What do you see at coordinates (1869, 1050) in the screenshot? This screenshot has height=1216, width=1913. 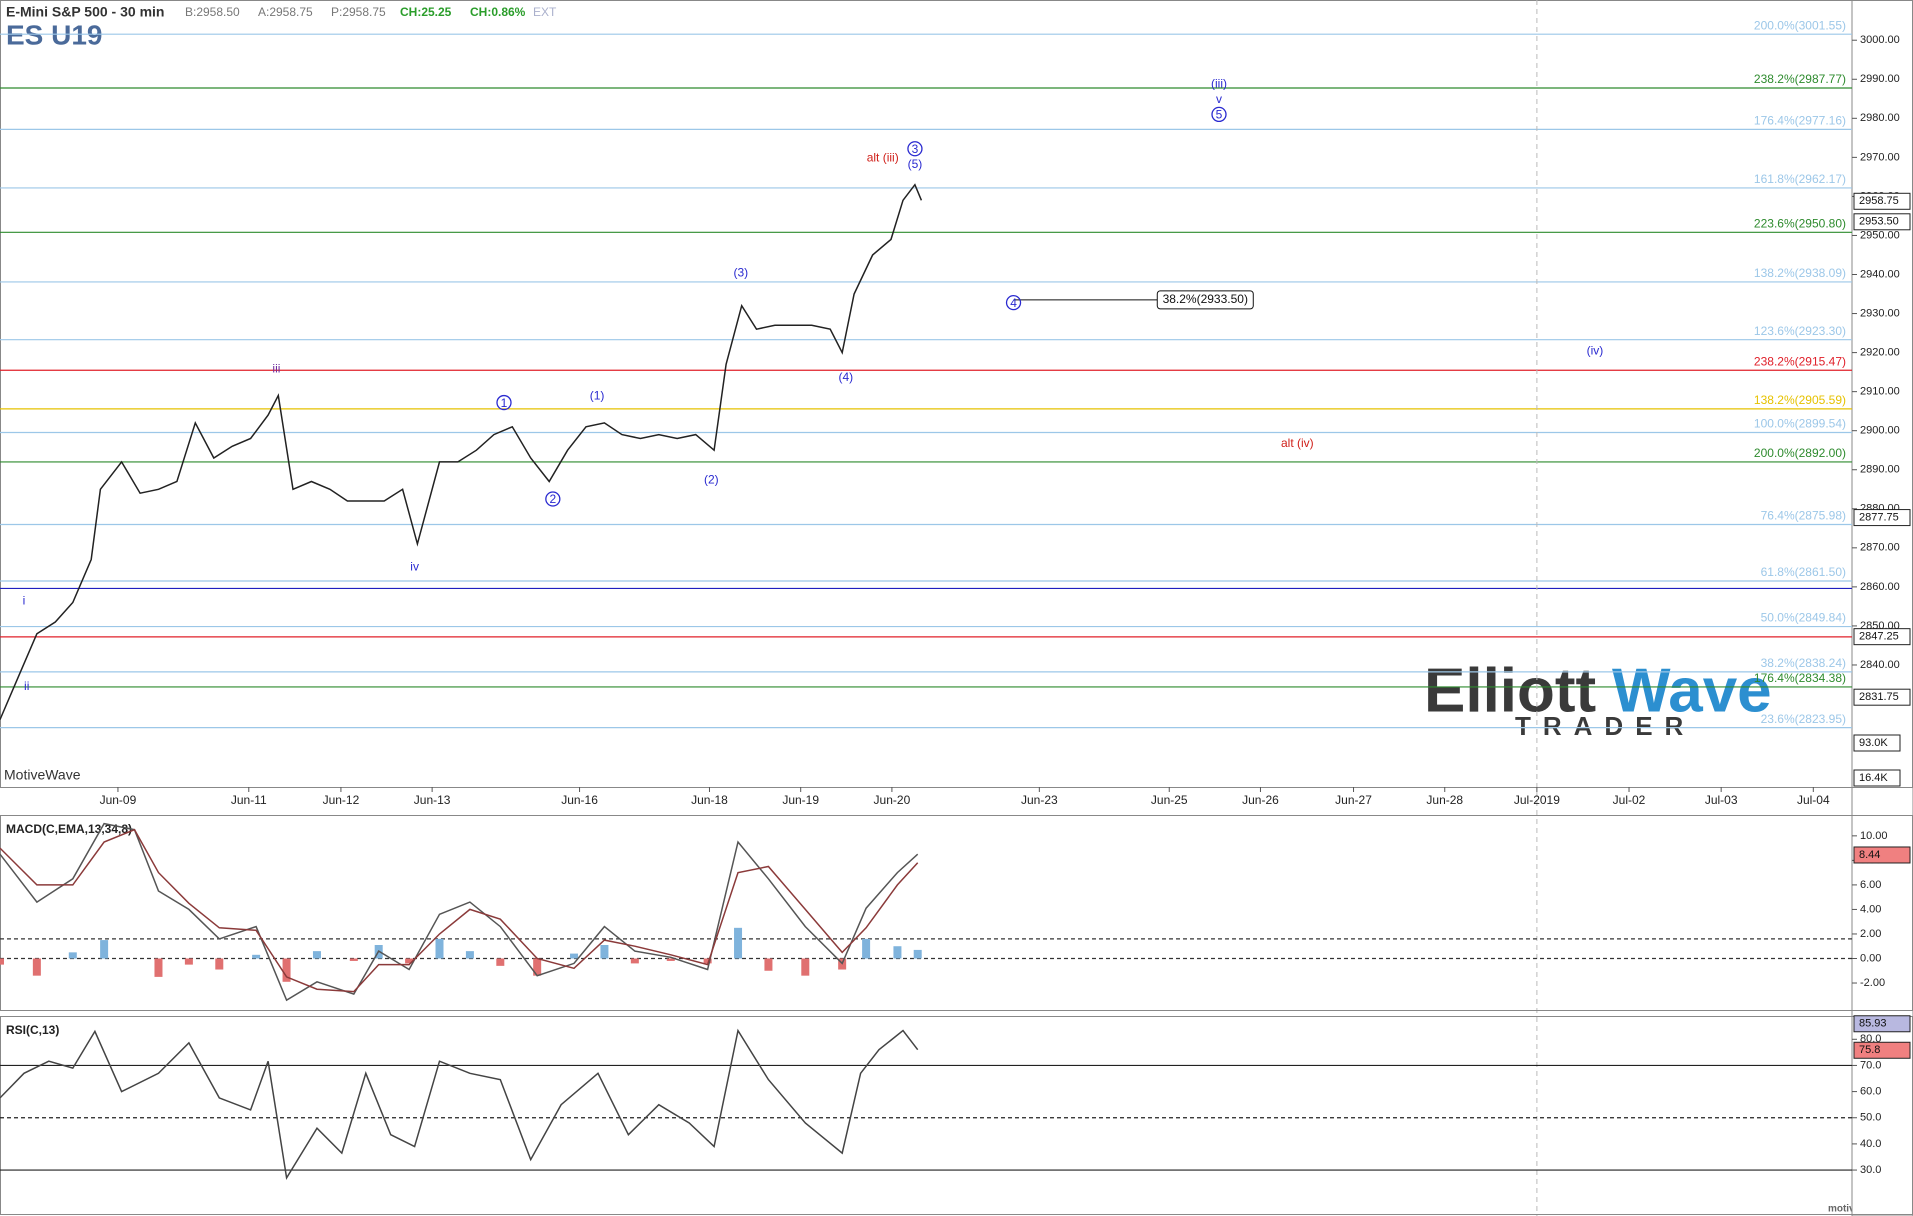 I see `price-box-label: 75.8` at bounding box center [1869, 1050].